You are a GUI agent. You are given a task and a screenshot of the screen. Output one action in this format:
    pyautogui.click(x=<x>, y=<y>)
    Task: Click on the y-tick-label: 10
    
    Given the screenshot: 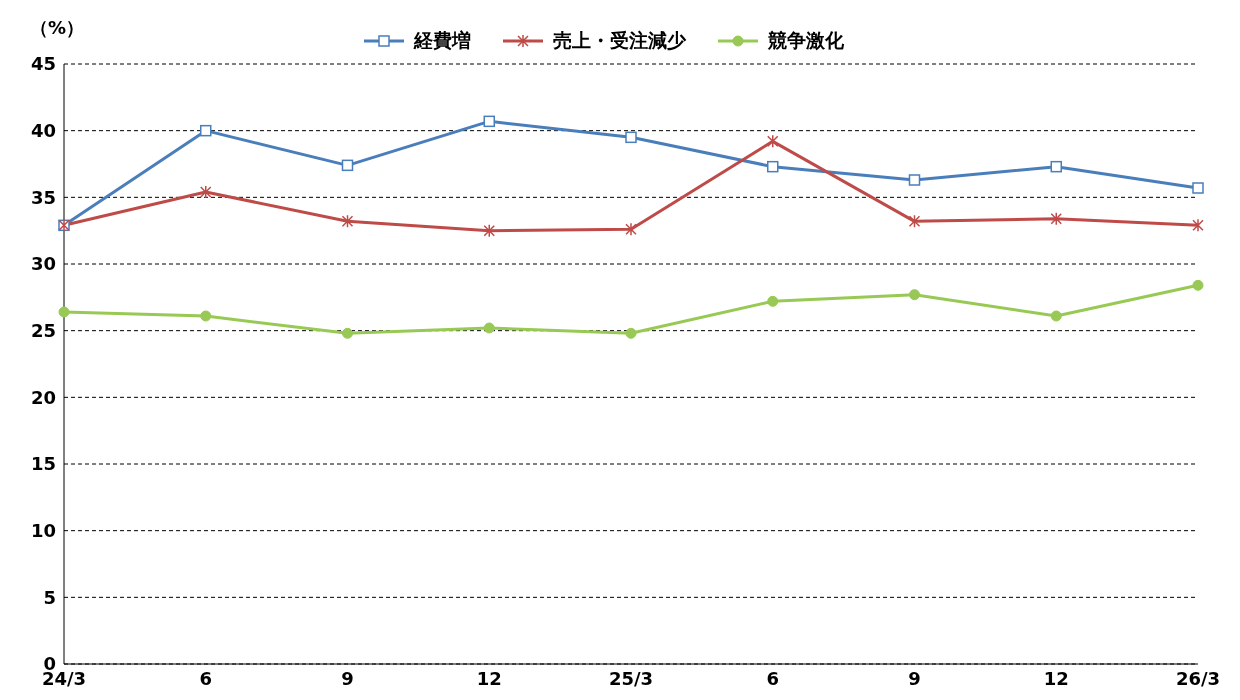 What is the action you would take?
    pyautogui.click(x=43, y=531)
    